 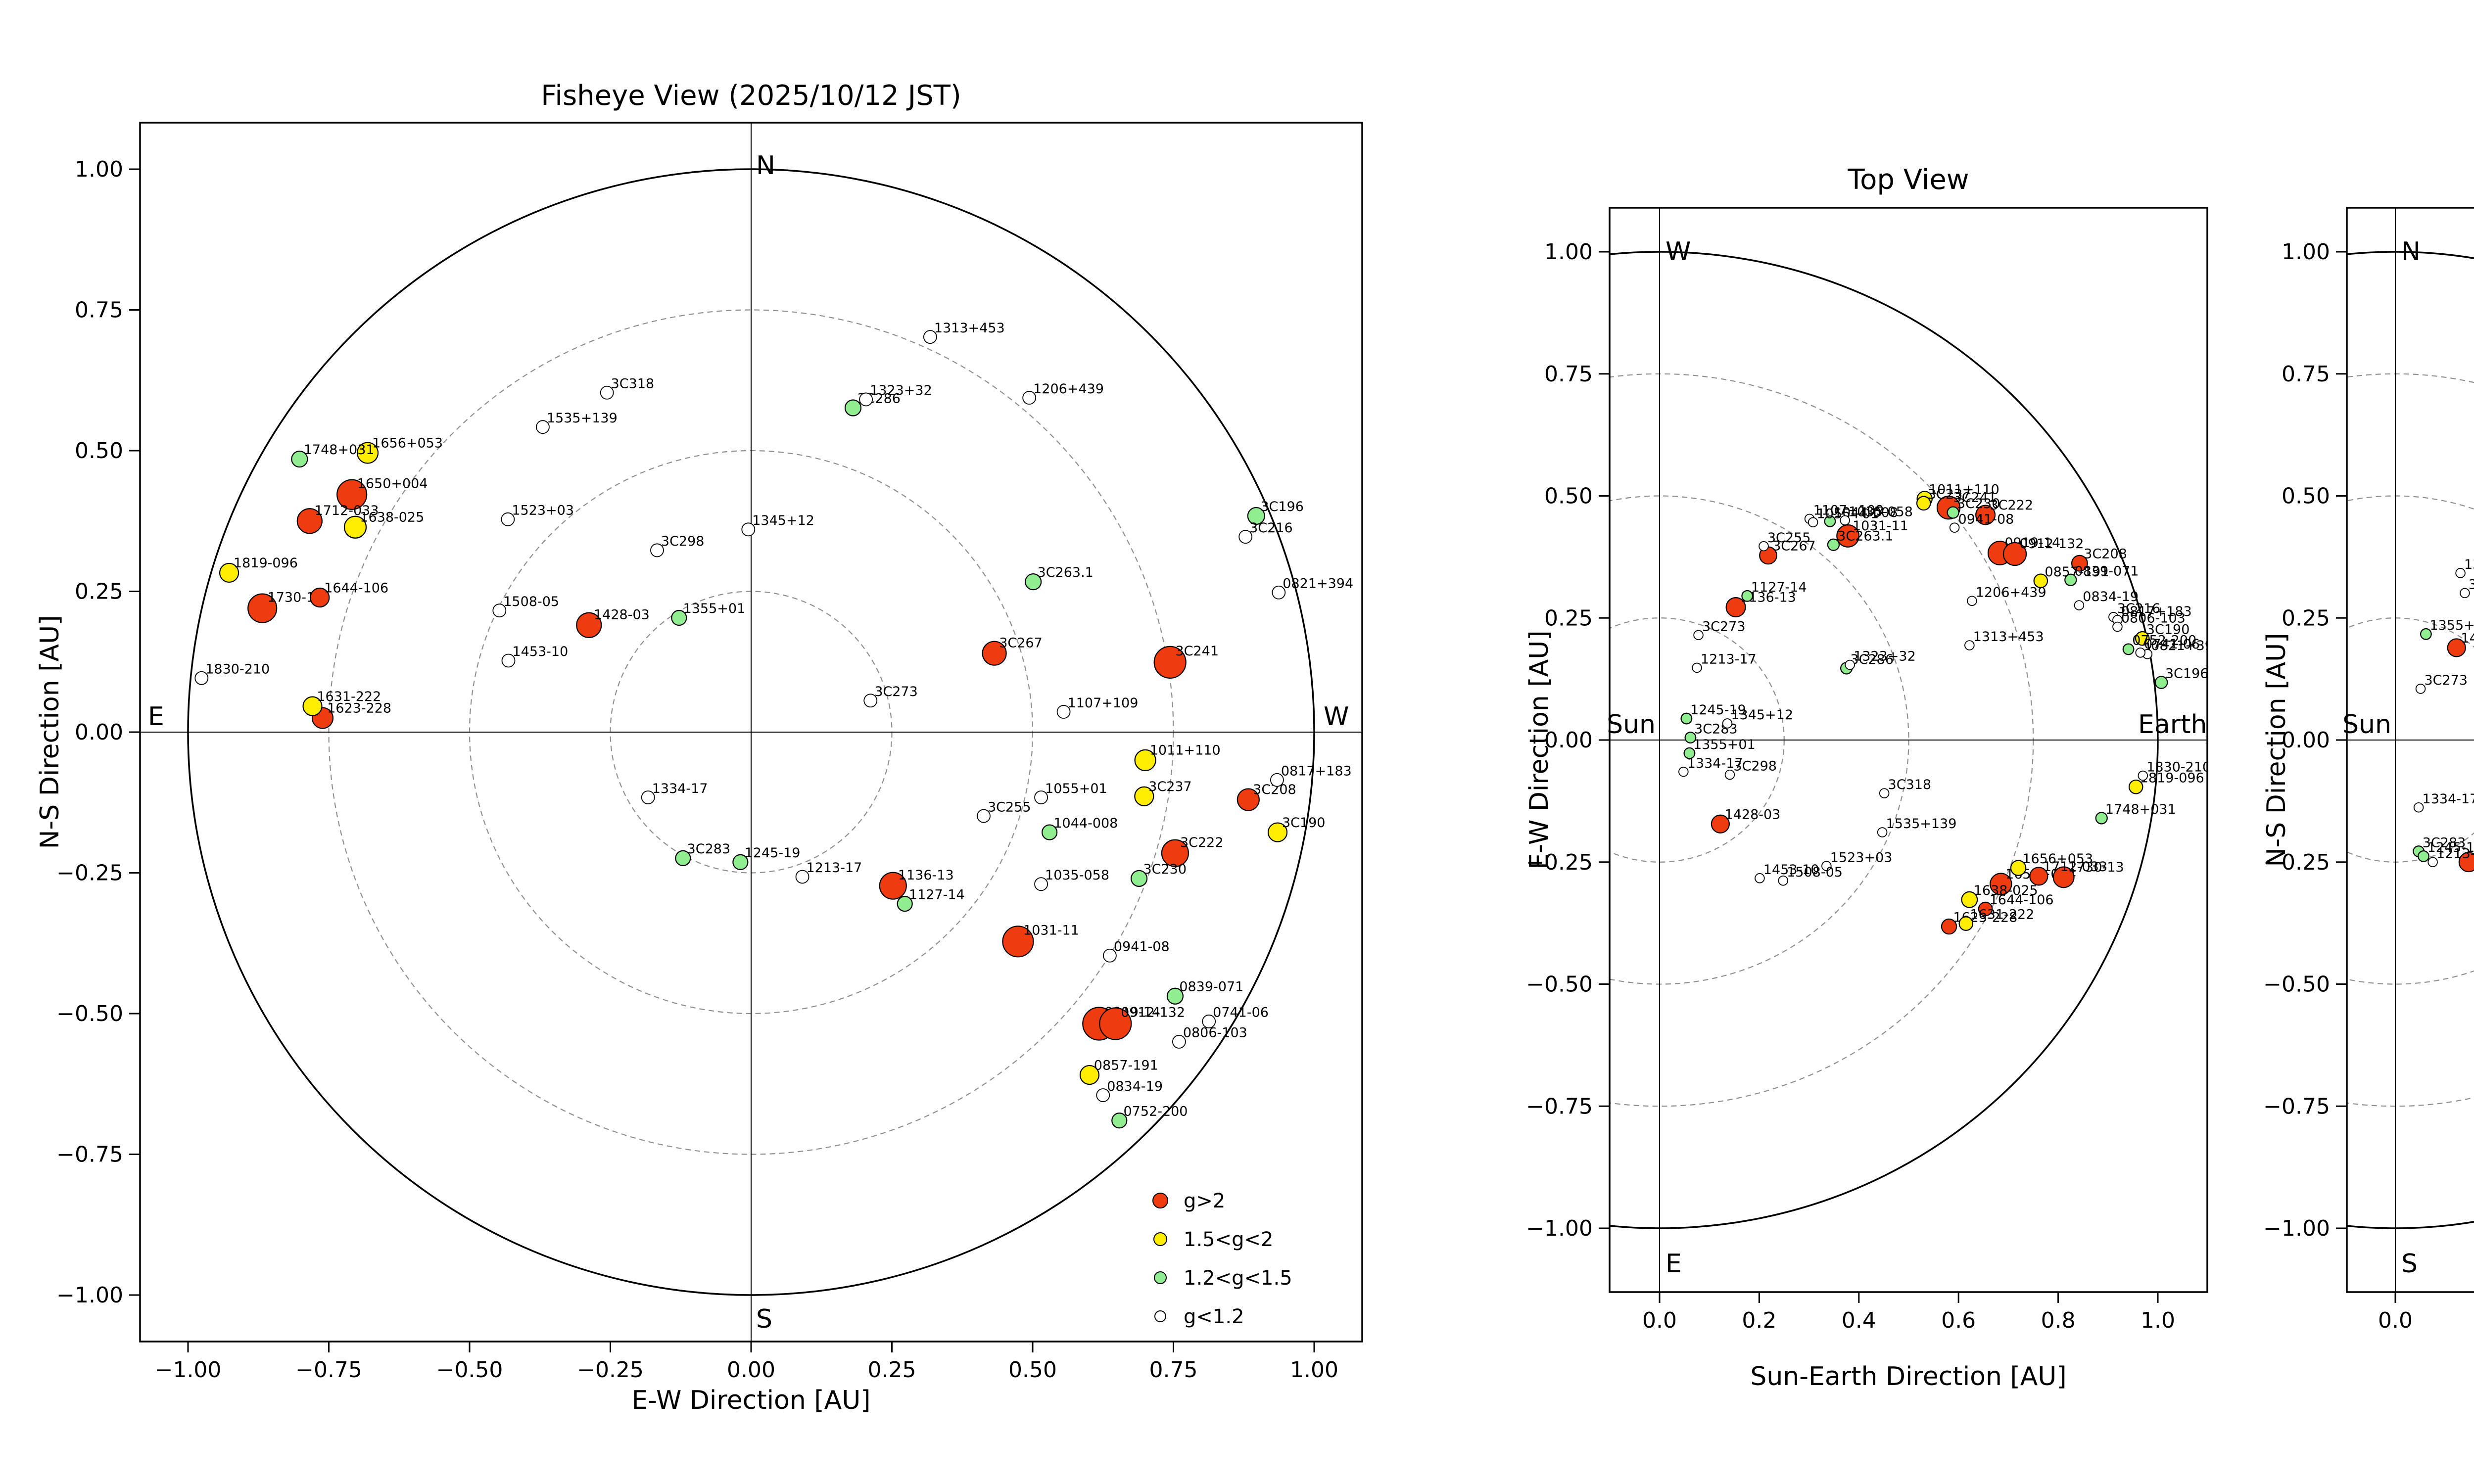 I want to click on data-point-label: 1638-025, so click(x=392, y=517).